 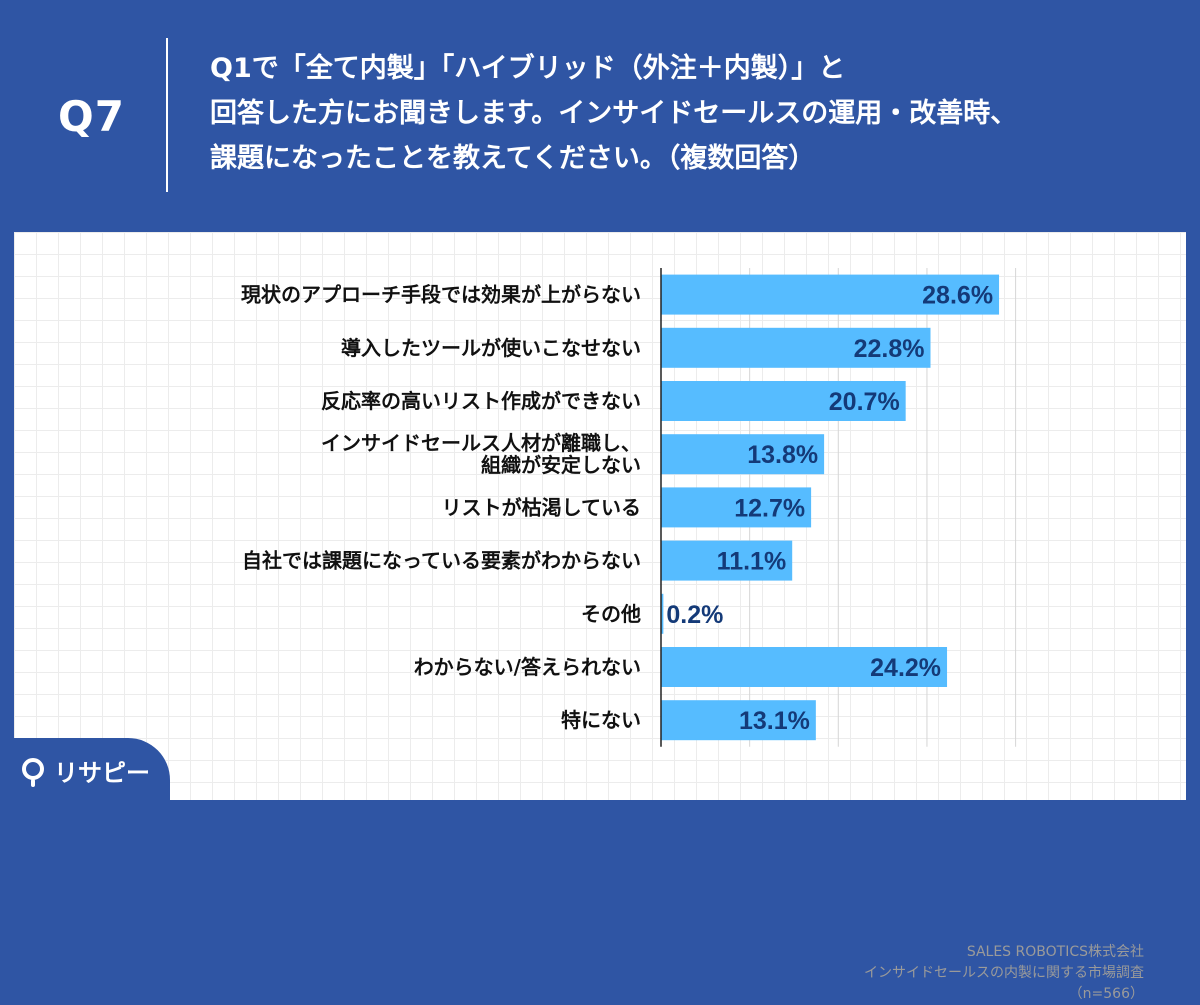 I want to click on category-label: リストが枯渇している, so click(x=541, y=507).